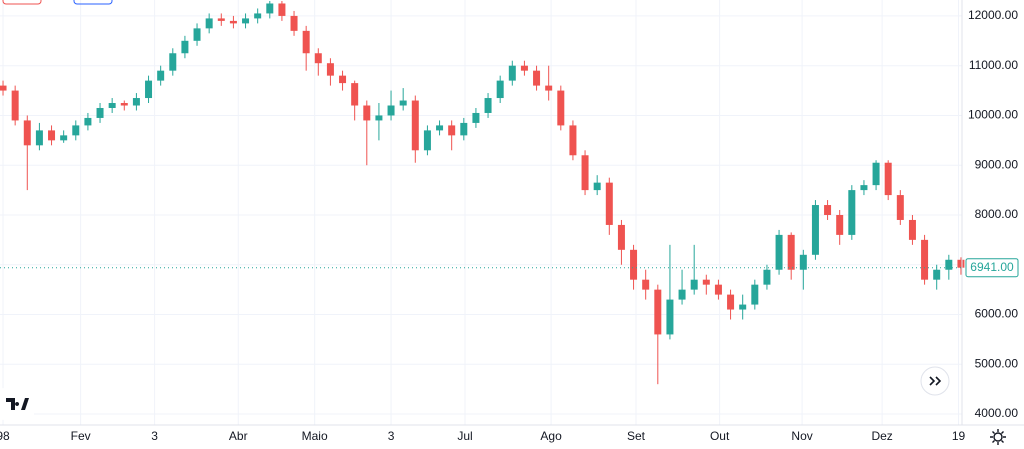 The image size is (1024, 449). Describe the element at coordinates (997, 413) in the screenshot. I see `y-tick-label: 4000.00` at that location.